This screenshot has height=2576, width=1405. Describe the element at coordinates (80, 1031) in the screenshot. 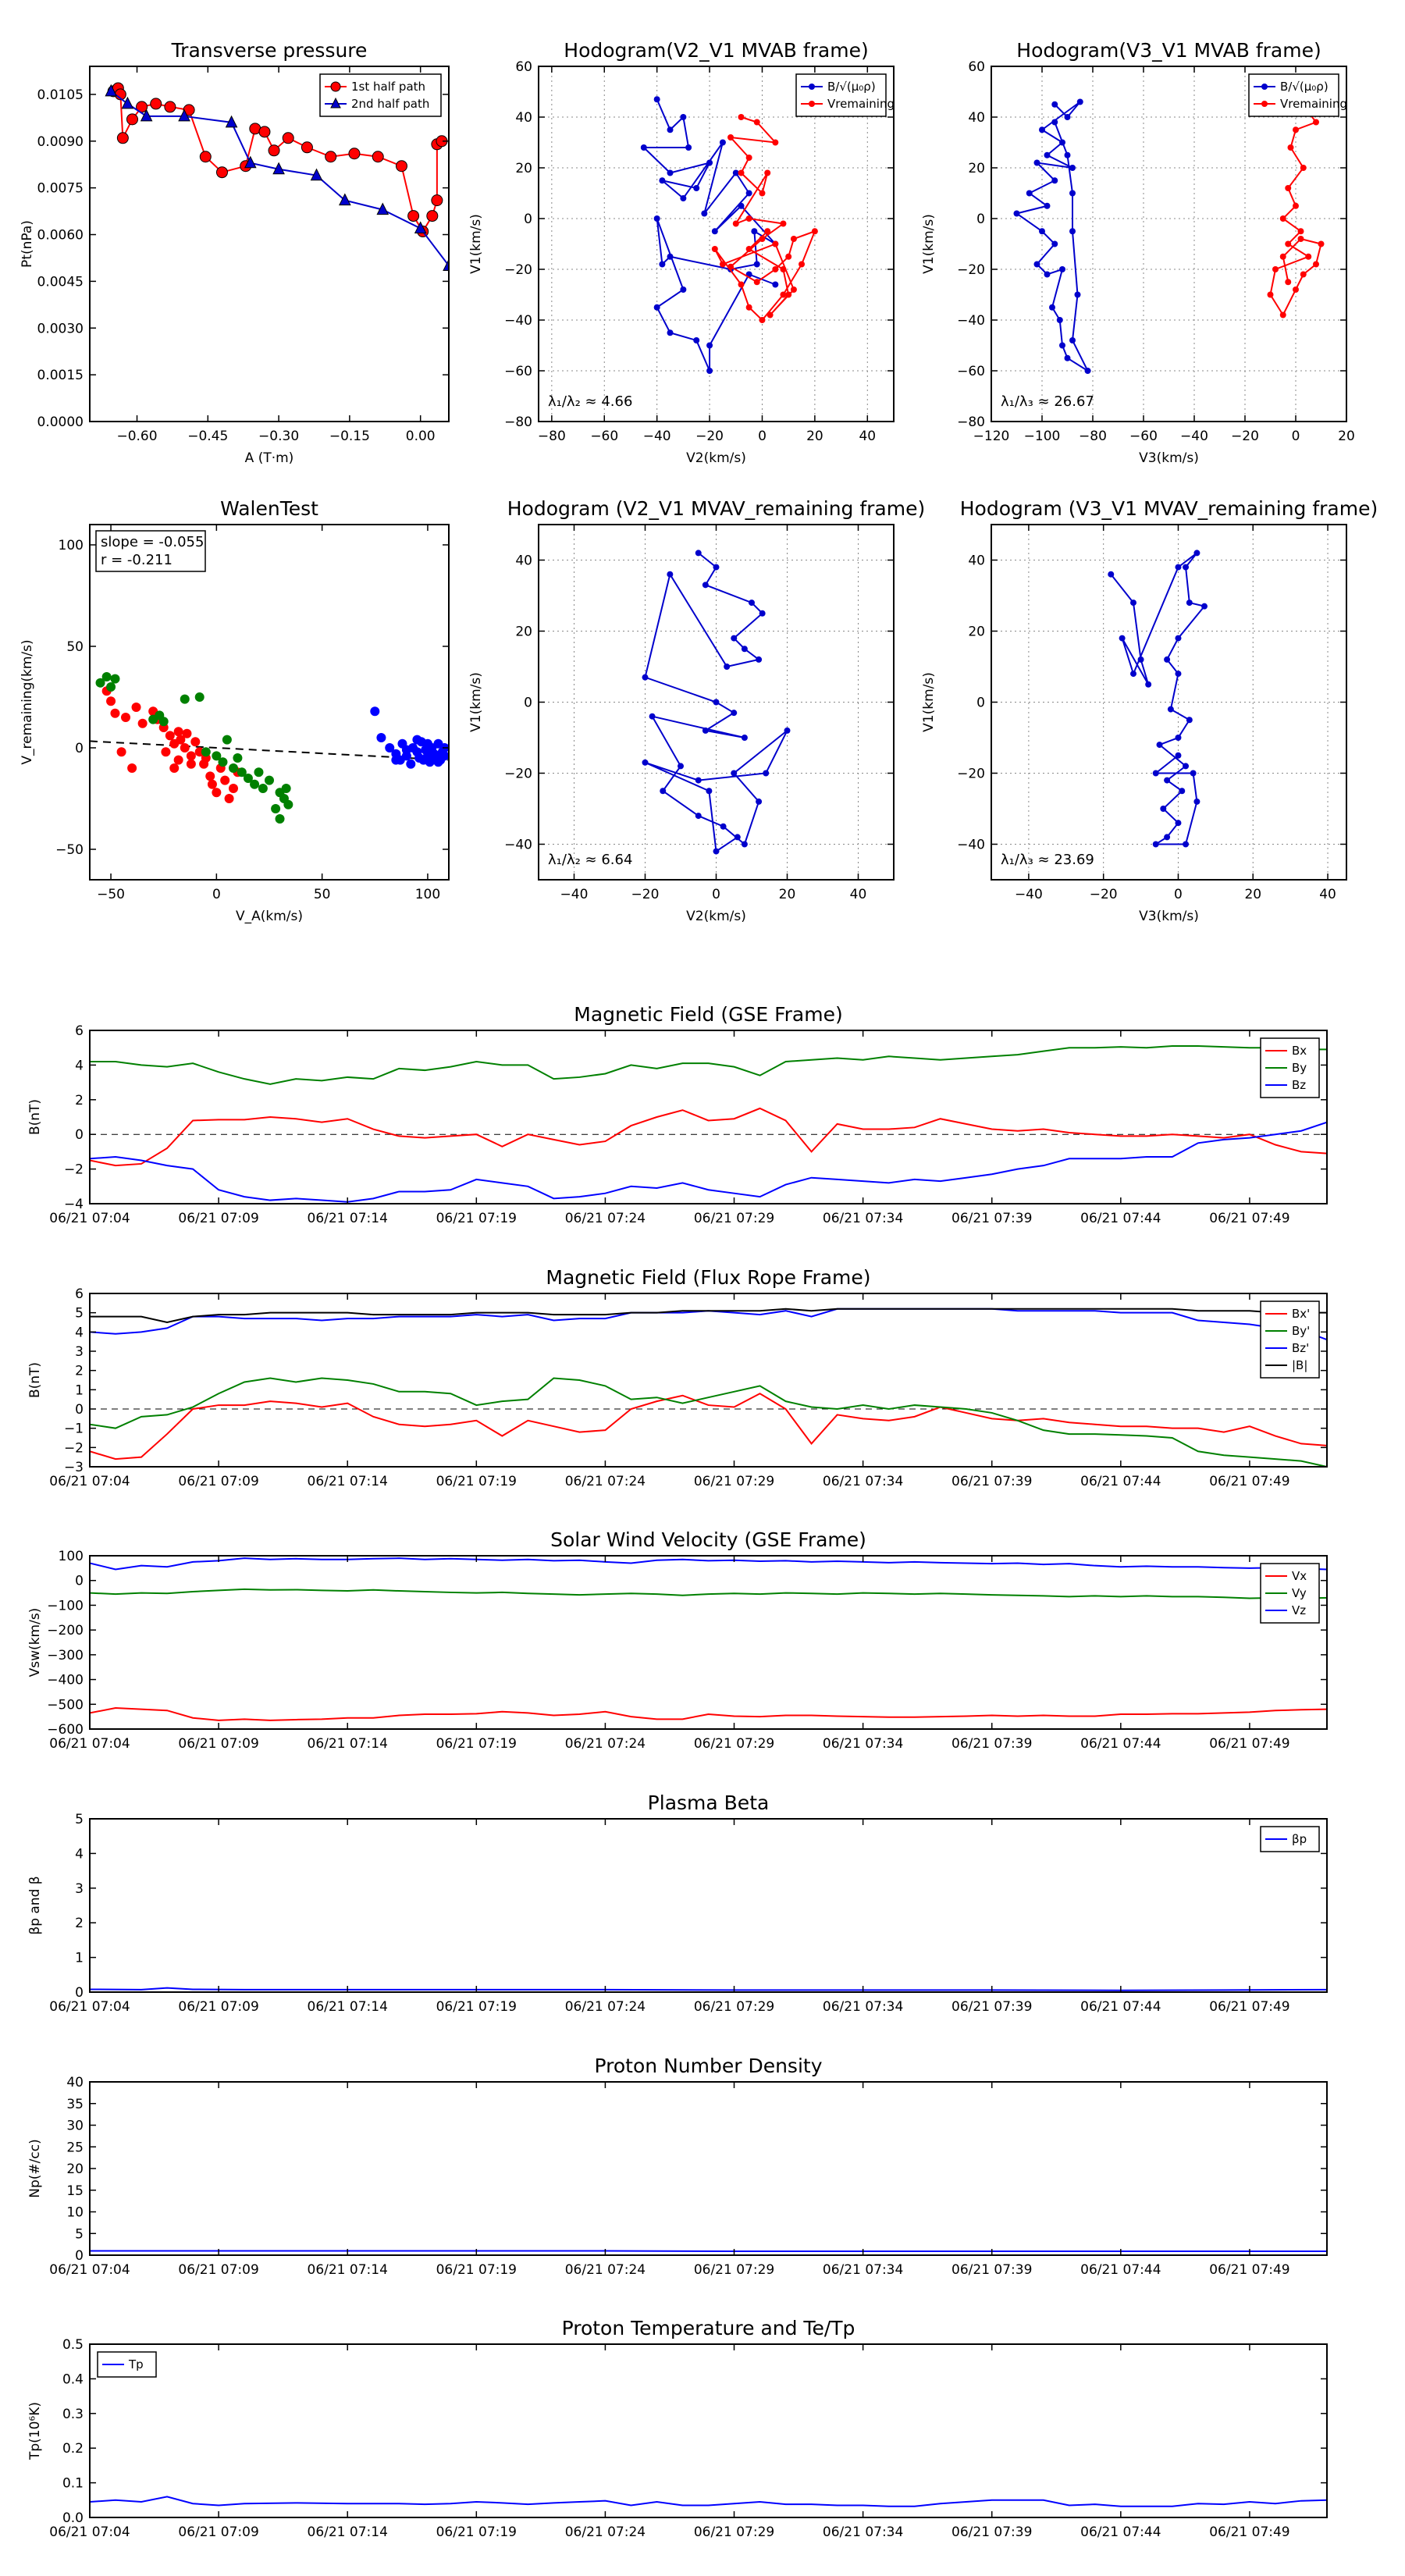

I see `y-tick-label: 6` at that location.